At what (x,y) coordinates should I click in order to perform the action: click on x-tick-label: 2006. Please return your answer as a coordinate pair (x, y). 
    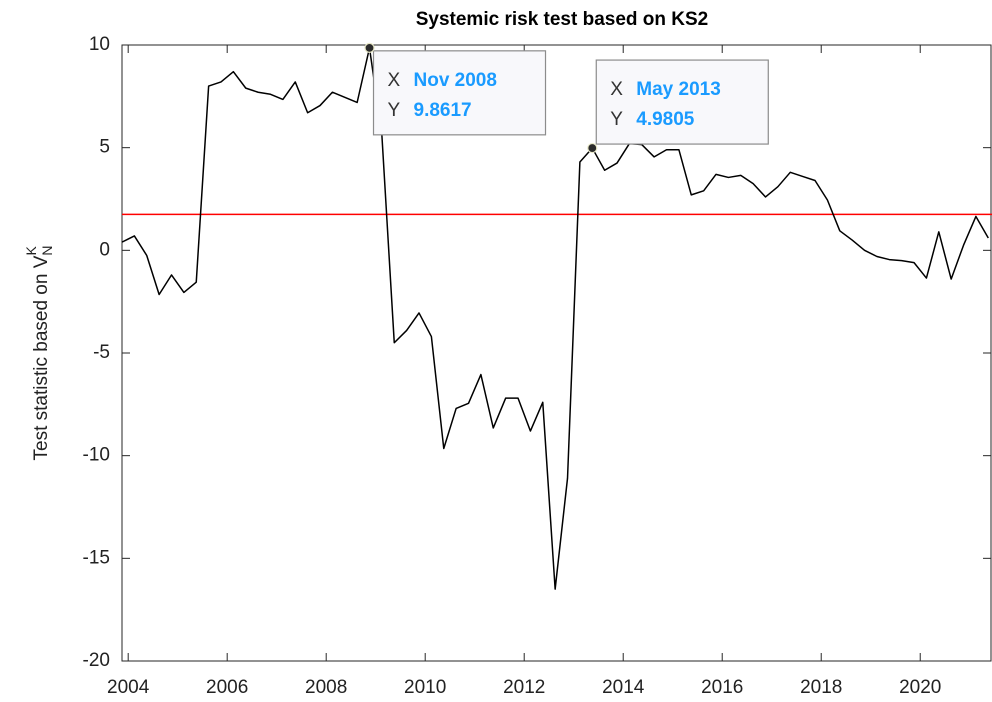
    Looking at the image, I should click on (227, 687).